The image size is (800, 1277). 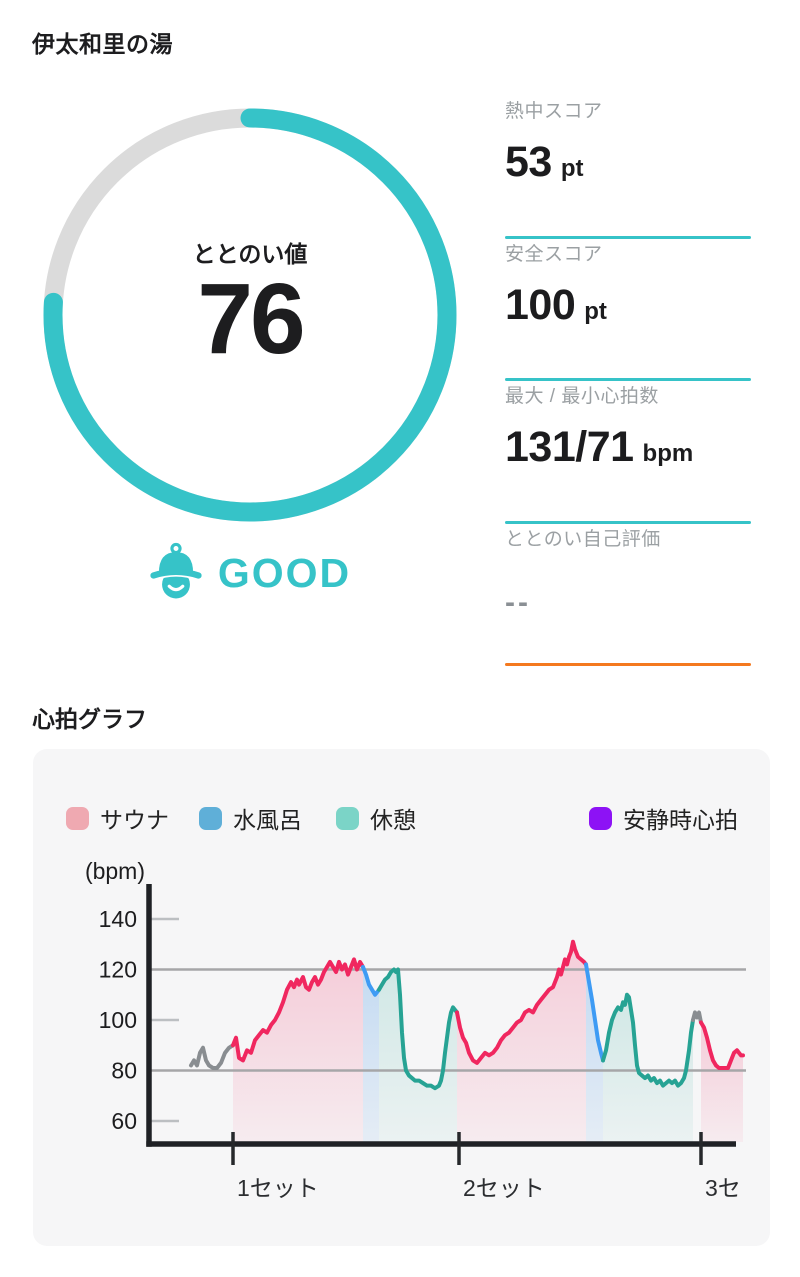 I want to click on stat-self-rating: ととのい自己評価 --, so click(x=628, y=595).